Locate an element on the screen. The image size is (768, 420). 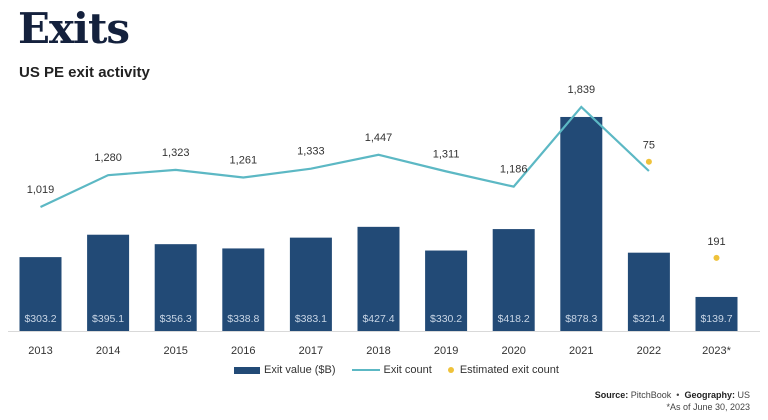
bar-value-label: $356.3 is located at coordinates (176, 319).